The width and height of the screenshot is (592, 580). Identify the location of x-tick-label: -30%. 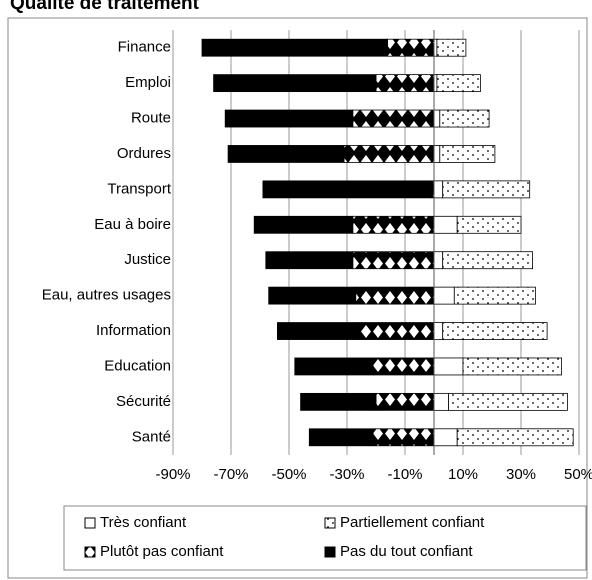
(346, 474).